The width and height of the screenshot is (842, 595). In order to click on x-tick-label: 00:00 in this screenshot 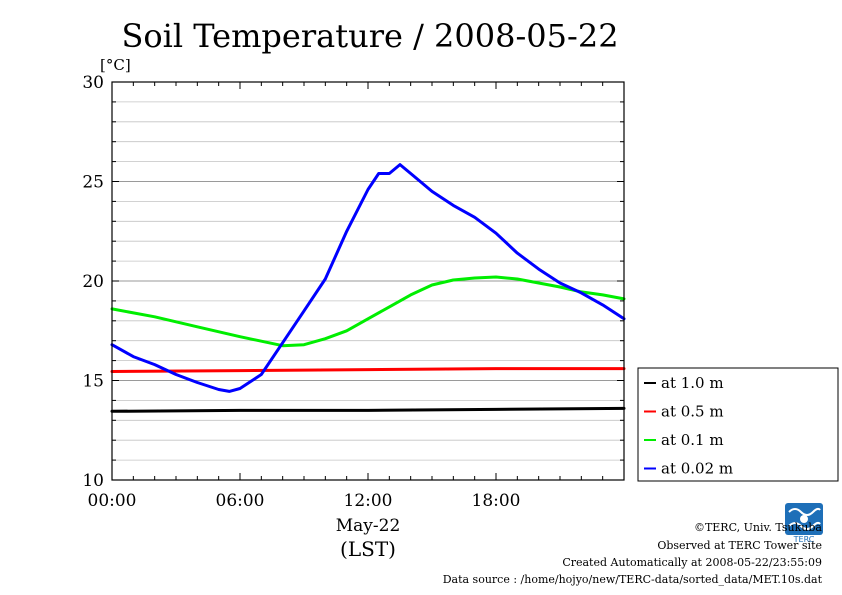, I will do `click(112, 501)`.